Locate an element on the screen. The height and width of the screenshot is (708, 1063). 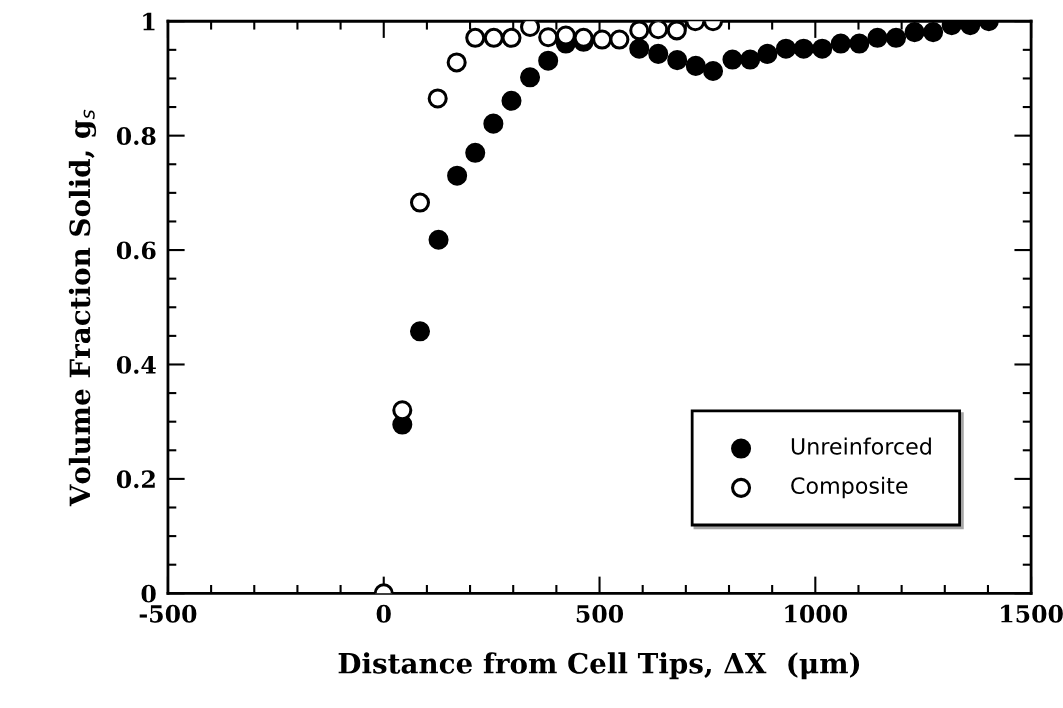
x-tick-label: 500 is located at coordinates (600, 613).